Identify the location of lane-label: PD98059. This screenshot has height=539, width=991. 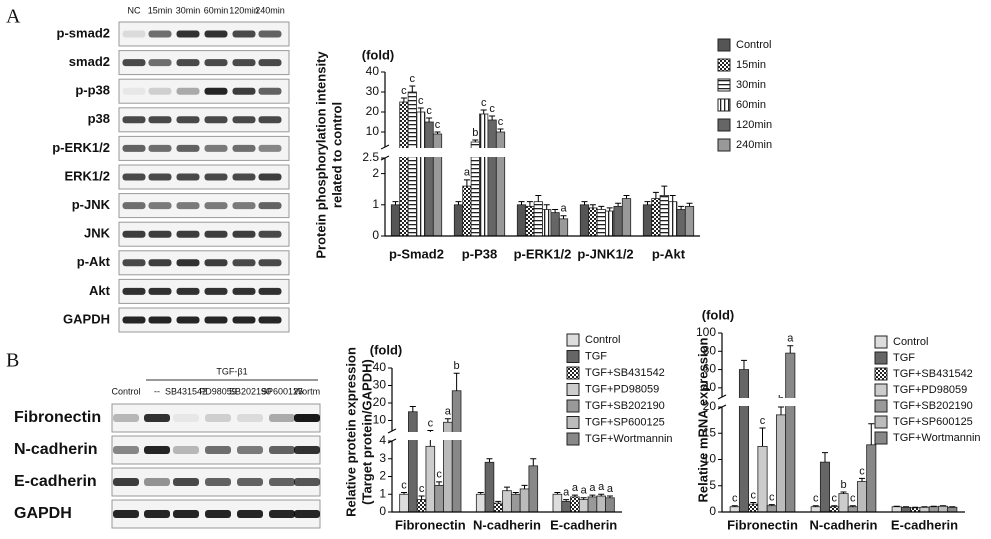
(218, 391).